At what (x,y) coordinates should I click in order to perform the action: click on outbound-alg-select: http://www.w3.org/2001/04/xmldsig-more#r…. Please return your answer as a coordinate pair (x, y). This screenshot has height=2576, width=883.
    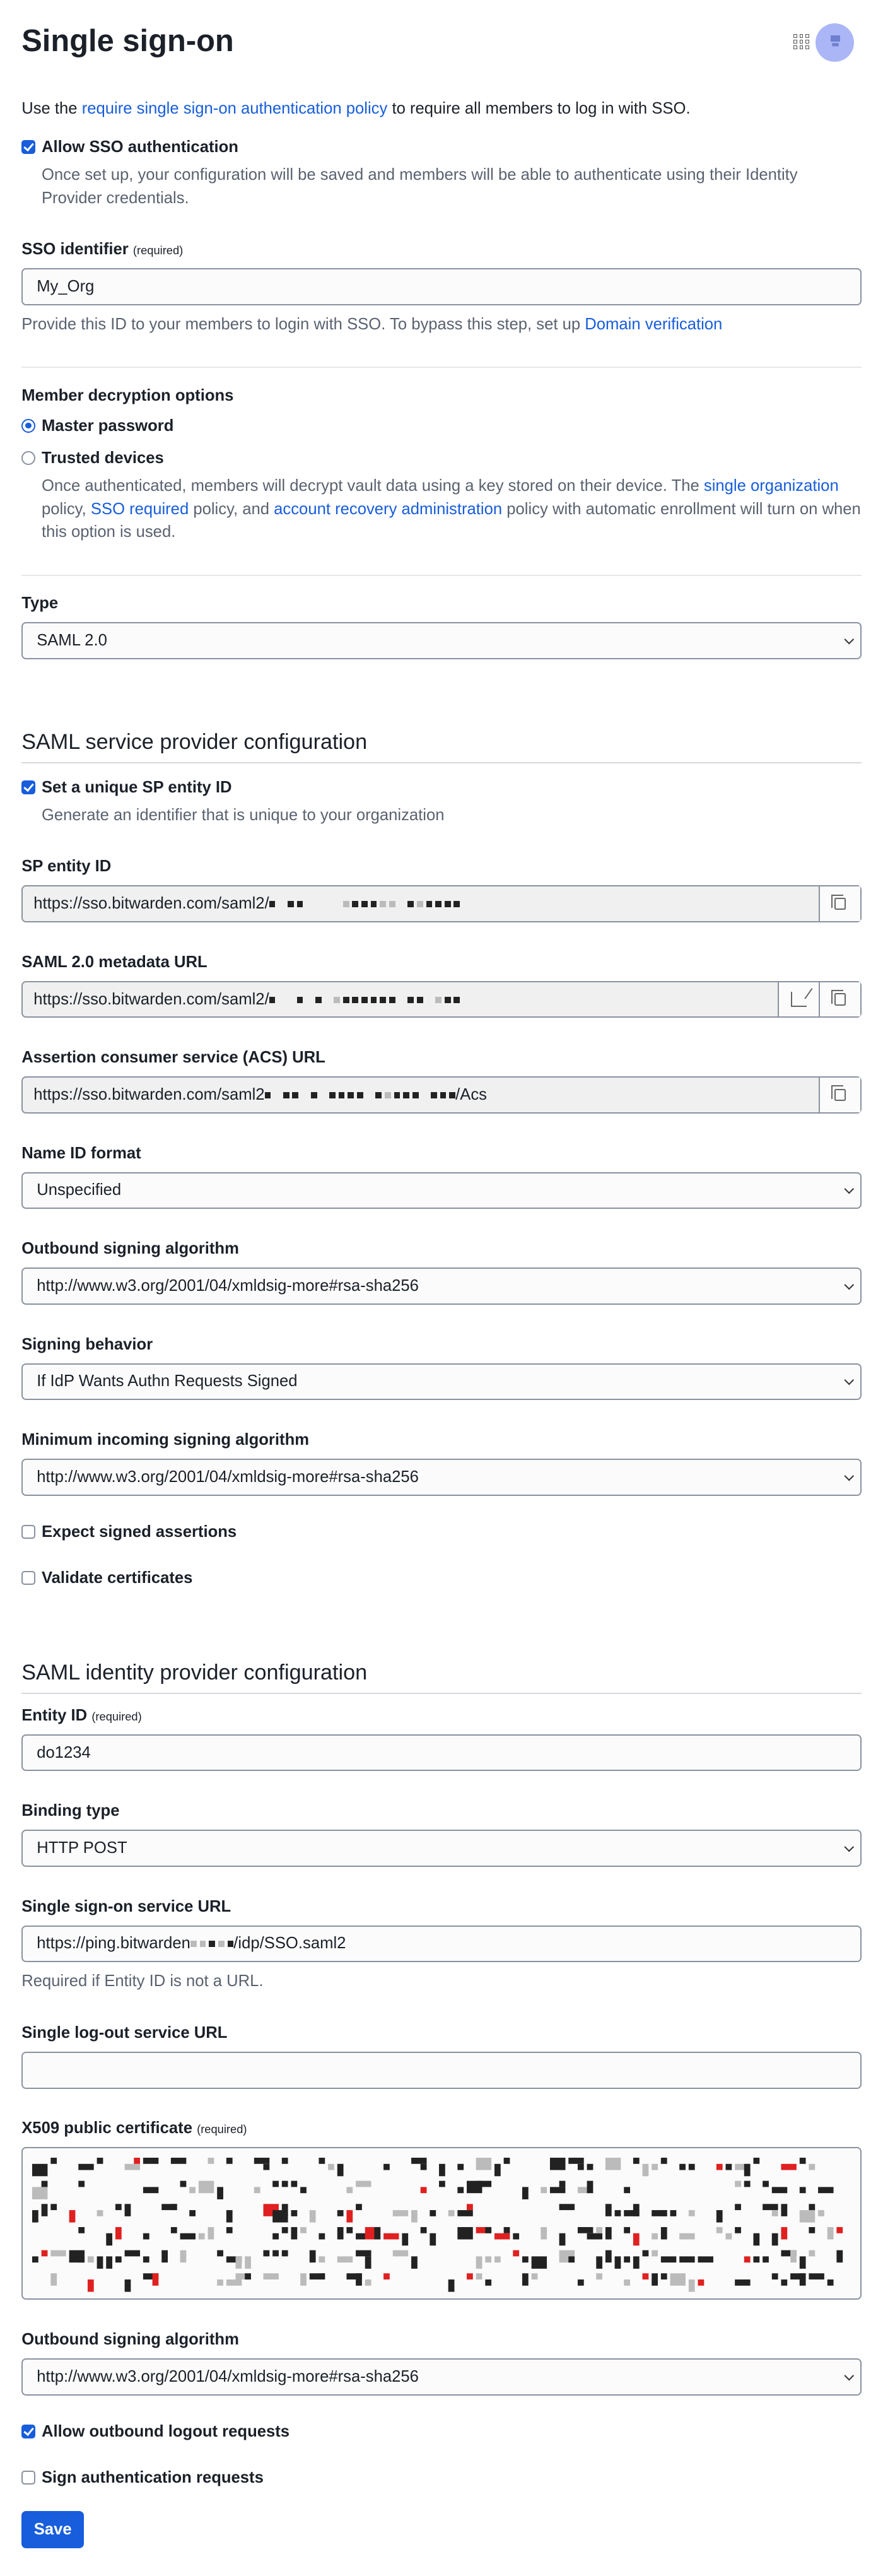
    Looking at the image, I should click on (441, 1286).